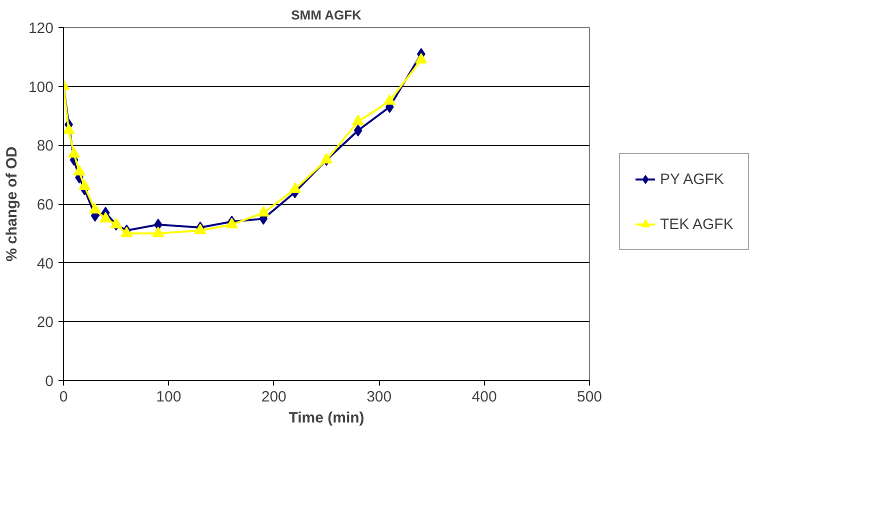 The height and width of the screenshot is (521, 890). What do you see at coordinates (484, 397) in the screenshot?
I see `x-tick-label: 400` at bounding box center [484, 397].